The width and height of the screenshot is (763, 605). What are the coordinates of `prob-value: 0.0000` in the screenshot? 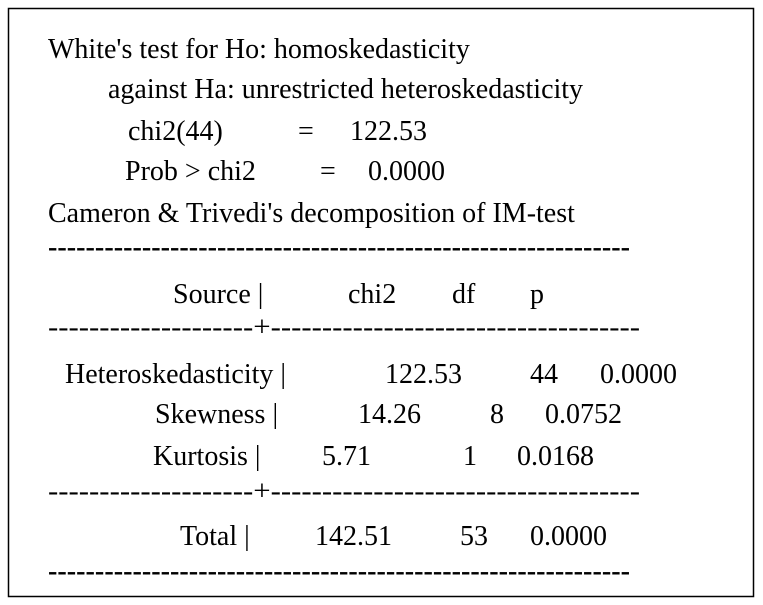 It's located at (406, 171).